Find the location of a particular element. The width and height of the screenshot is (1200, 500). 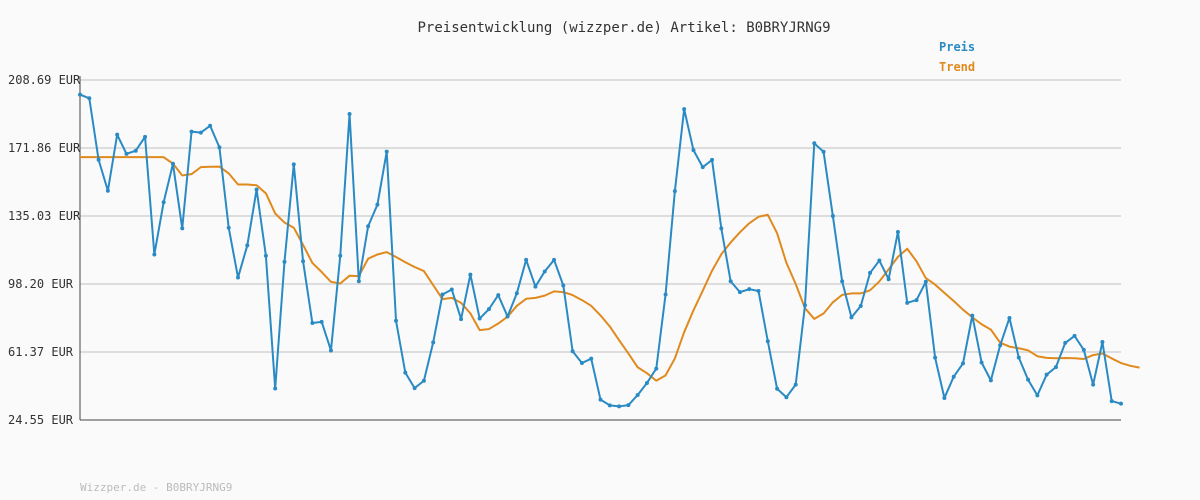

y-tick-label: 61.37 EUR is located at coordinates (41, 352).